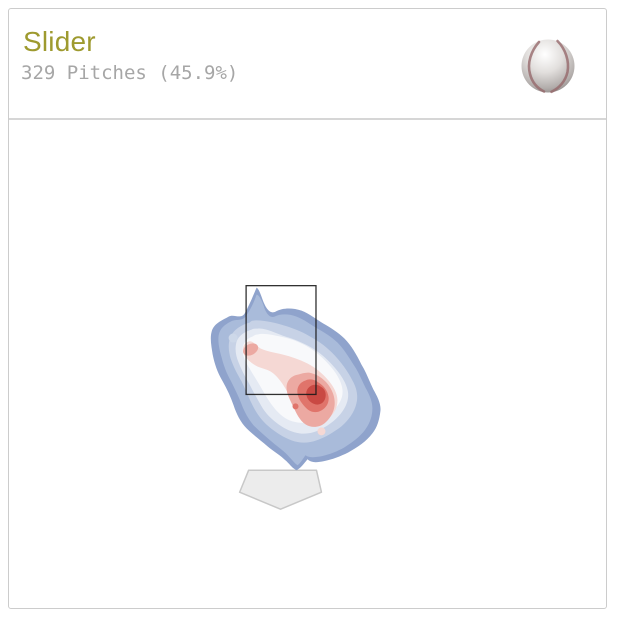 This screenshot has width=618, height=618. Describe the element at coordinates (280, 489) in the screenshot. I see `home-plate` at that location.